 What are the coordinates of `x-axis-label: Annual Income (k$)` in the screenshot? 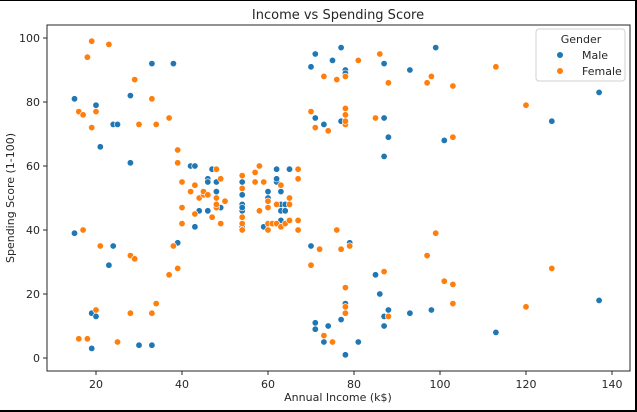 It's located at (338, 397).